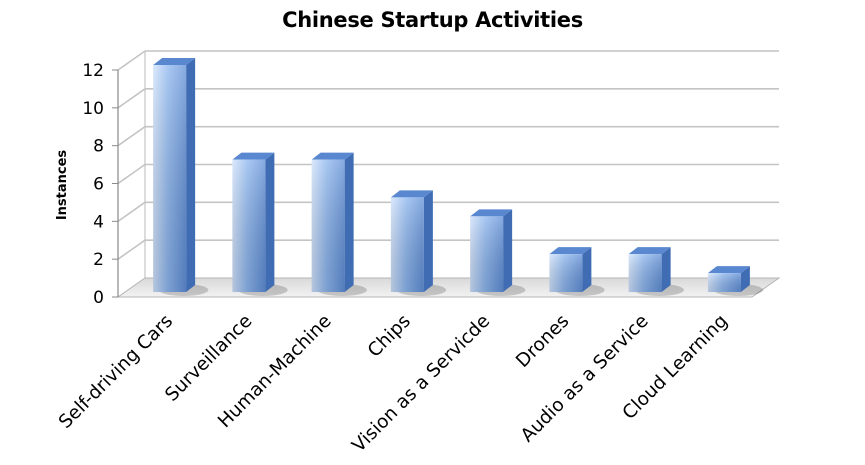 This screenshot has width=865, height=465. Describe the element at coordinates (448, 287) in the screenshot. I see `chart-floor` at that location.